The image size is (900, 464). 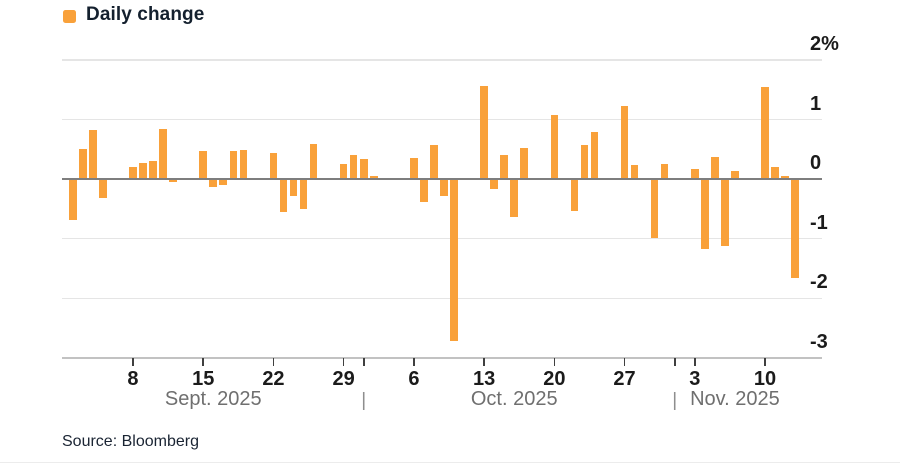 I want to click on legend-swatch-icon, so click(x=69, y=16).